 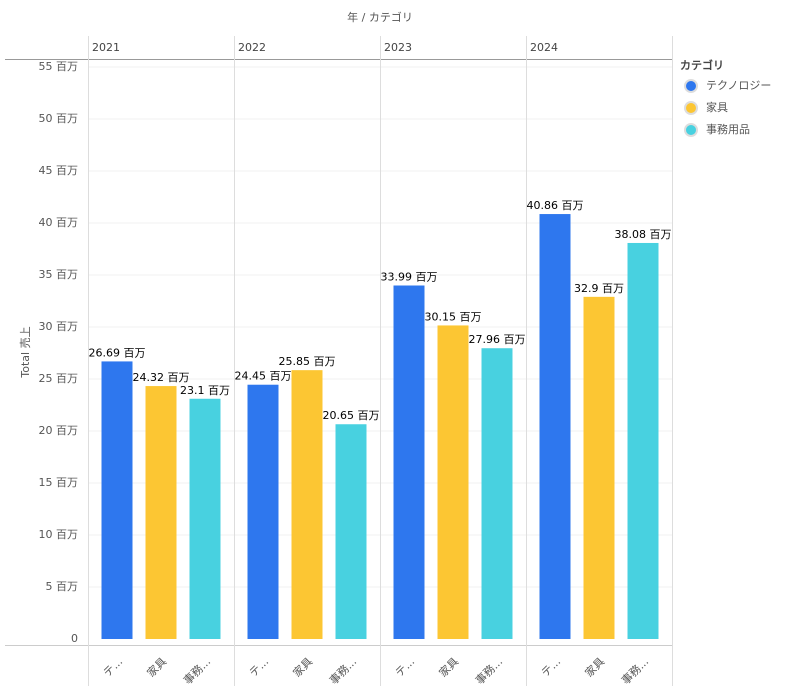 What do you see at coordinates (351, 415) in the screenshot?
I see `value-label: 20.65 百万` at bounding box center [351, 415].